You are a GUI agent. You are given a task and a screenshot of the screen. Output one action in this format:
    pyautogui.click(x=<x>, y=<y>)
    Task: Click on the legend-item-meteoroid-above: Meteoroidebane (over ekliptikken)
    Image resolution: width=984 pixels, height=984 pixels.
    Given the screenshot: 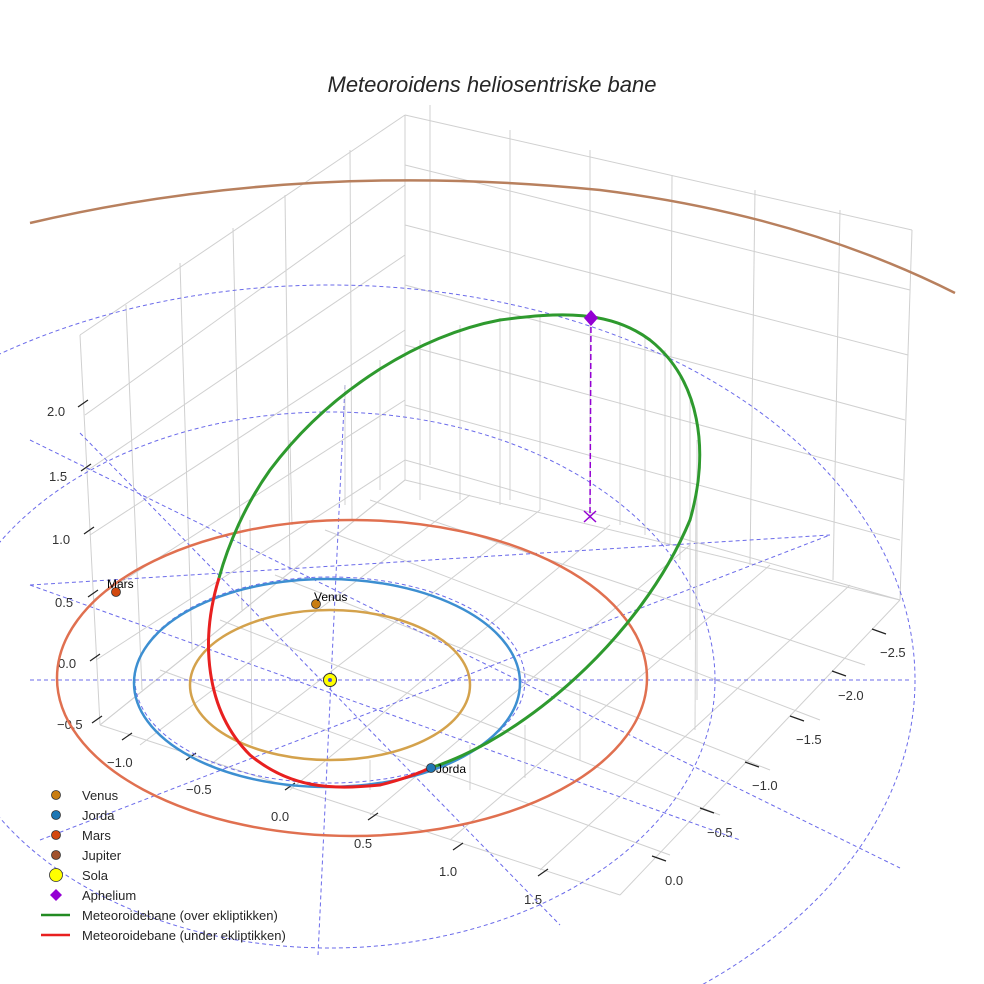 What is the action you would take?
    pyautogui.click(x=162, y=915)
    